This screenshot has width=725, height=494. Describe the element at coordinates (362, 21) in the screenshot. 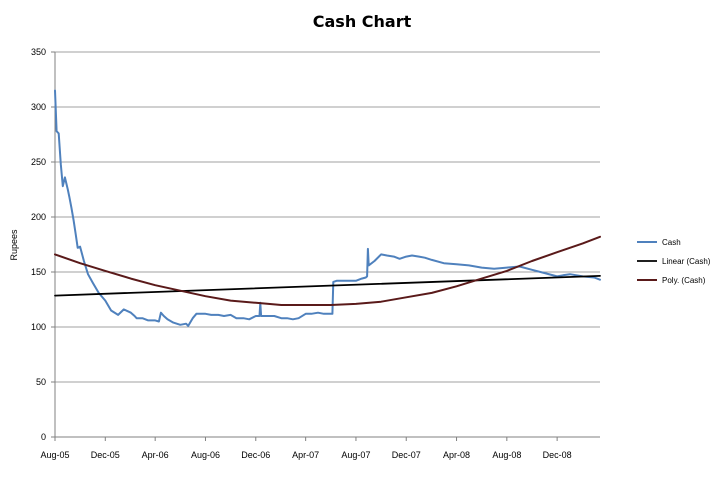

I see `chart-title: Cash Chart` at that location.